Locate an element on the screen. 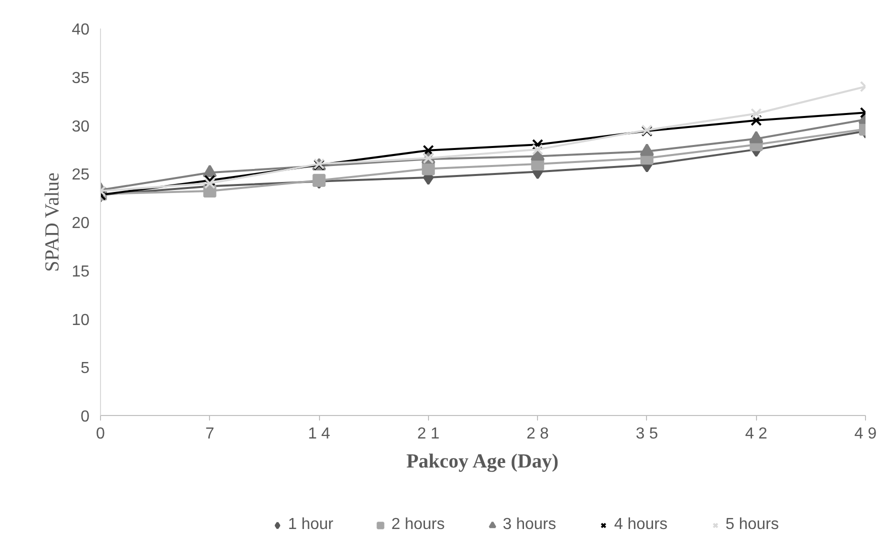 The width and height of the screenshot is (882, 545). y-tick-label: 25 is located at coordinates (81, 175).